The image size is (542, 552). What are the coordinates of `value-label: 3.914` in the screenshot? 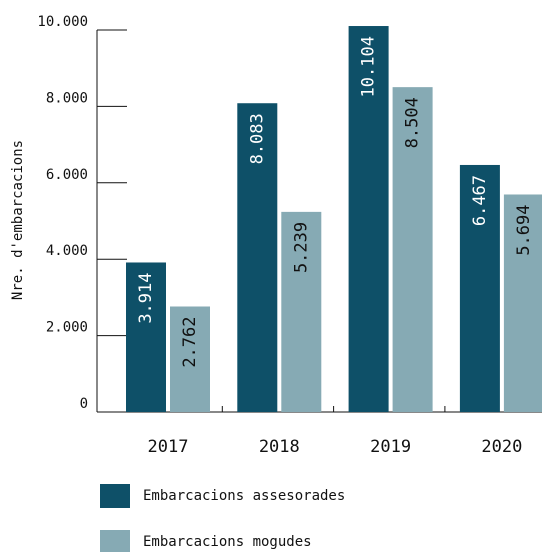 It's located at (146, 297).